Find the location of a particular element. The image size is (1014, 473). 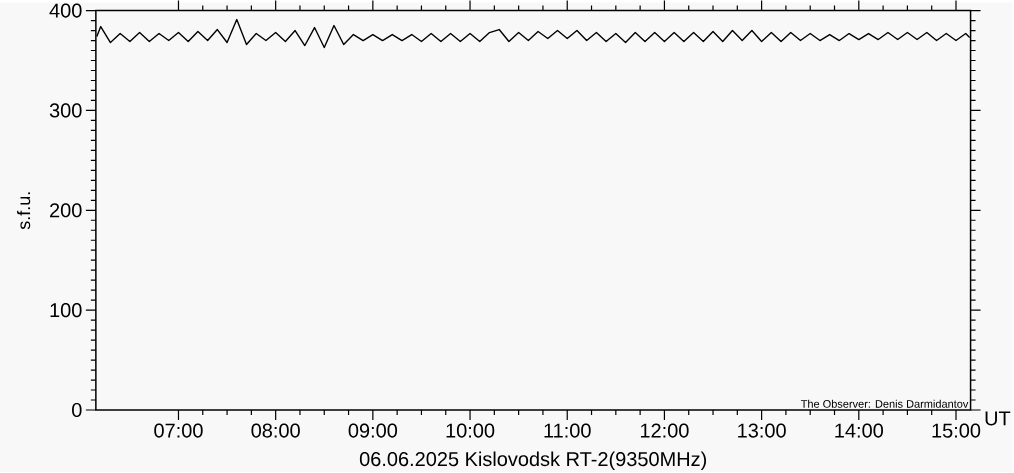

x-tick-label: 07:00 is located at coordinates (178, 430).